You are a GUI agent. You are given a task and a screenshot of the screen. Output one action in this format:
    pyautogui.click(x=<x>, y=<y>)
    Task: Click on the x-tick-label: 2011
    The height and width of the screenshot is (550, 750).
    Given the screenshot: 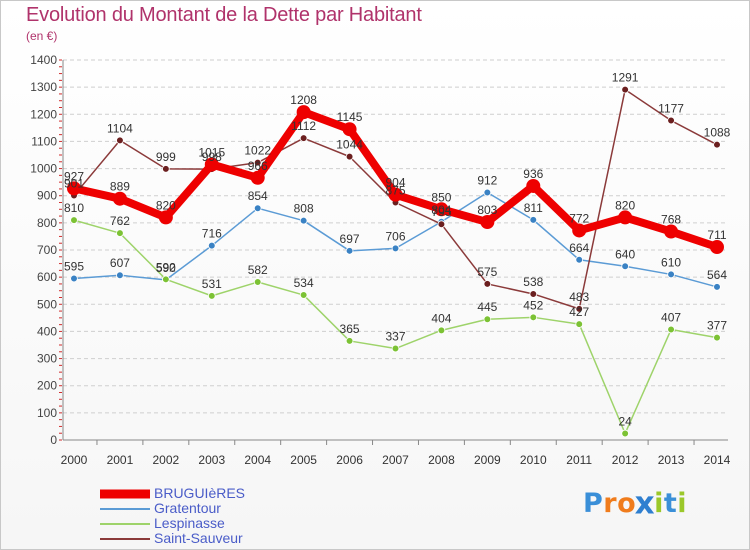 What is the action you would take?
    pyautogui.click(x=579, y=460)
    